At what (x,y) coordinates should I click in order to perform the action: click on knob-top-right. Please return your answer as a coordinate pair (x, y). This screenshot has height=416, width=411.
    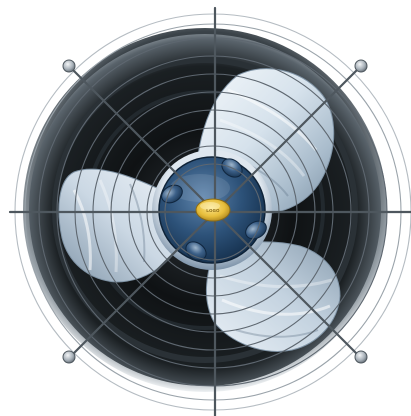
    Looking at the image, I should click on (361, 66).